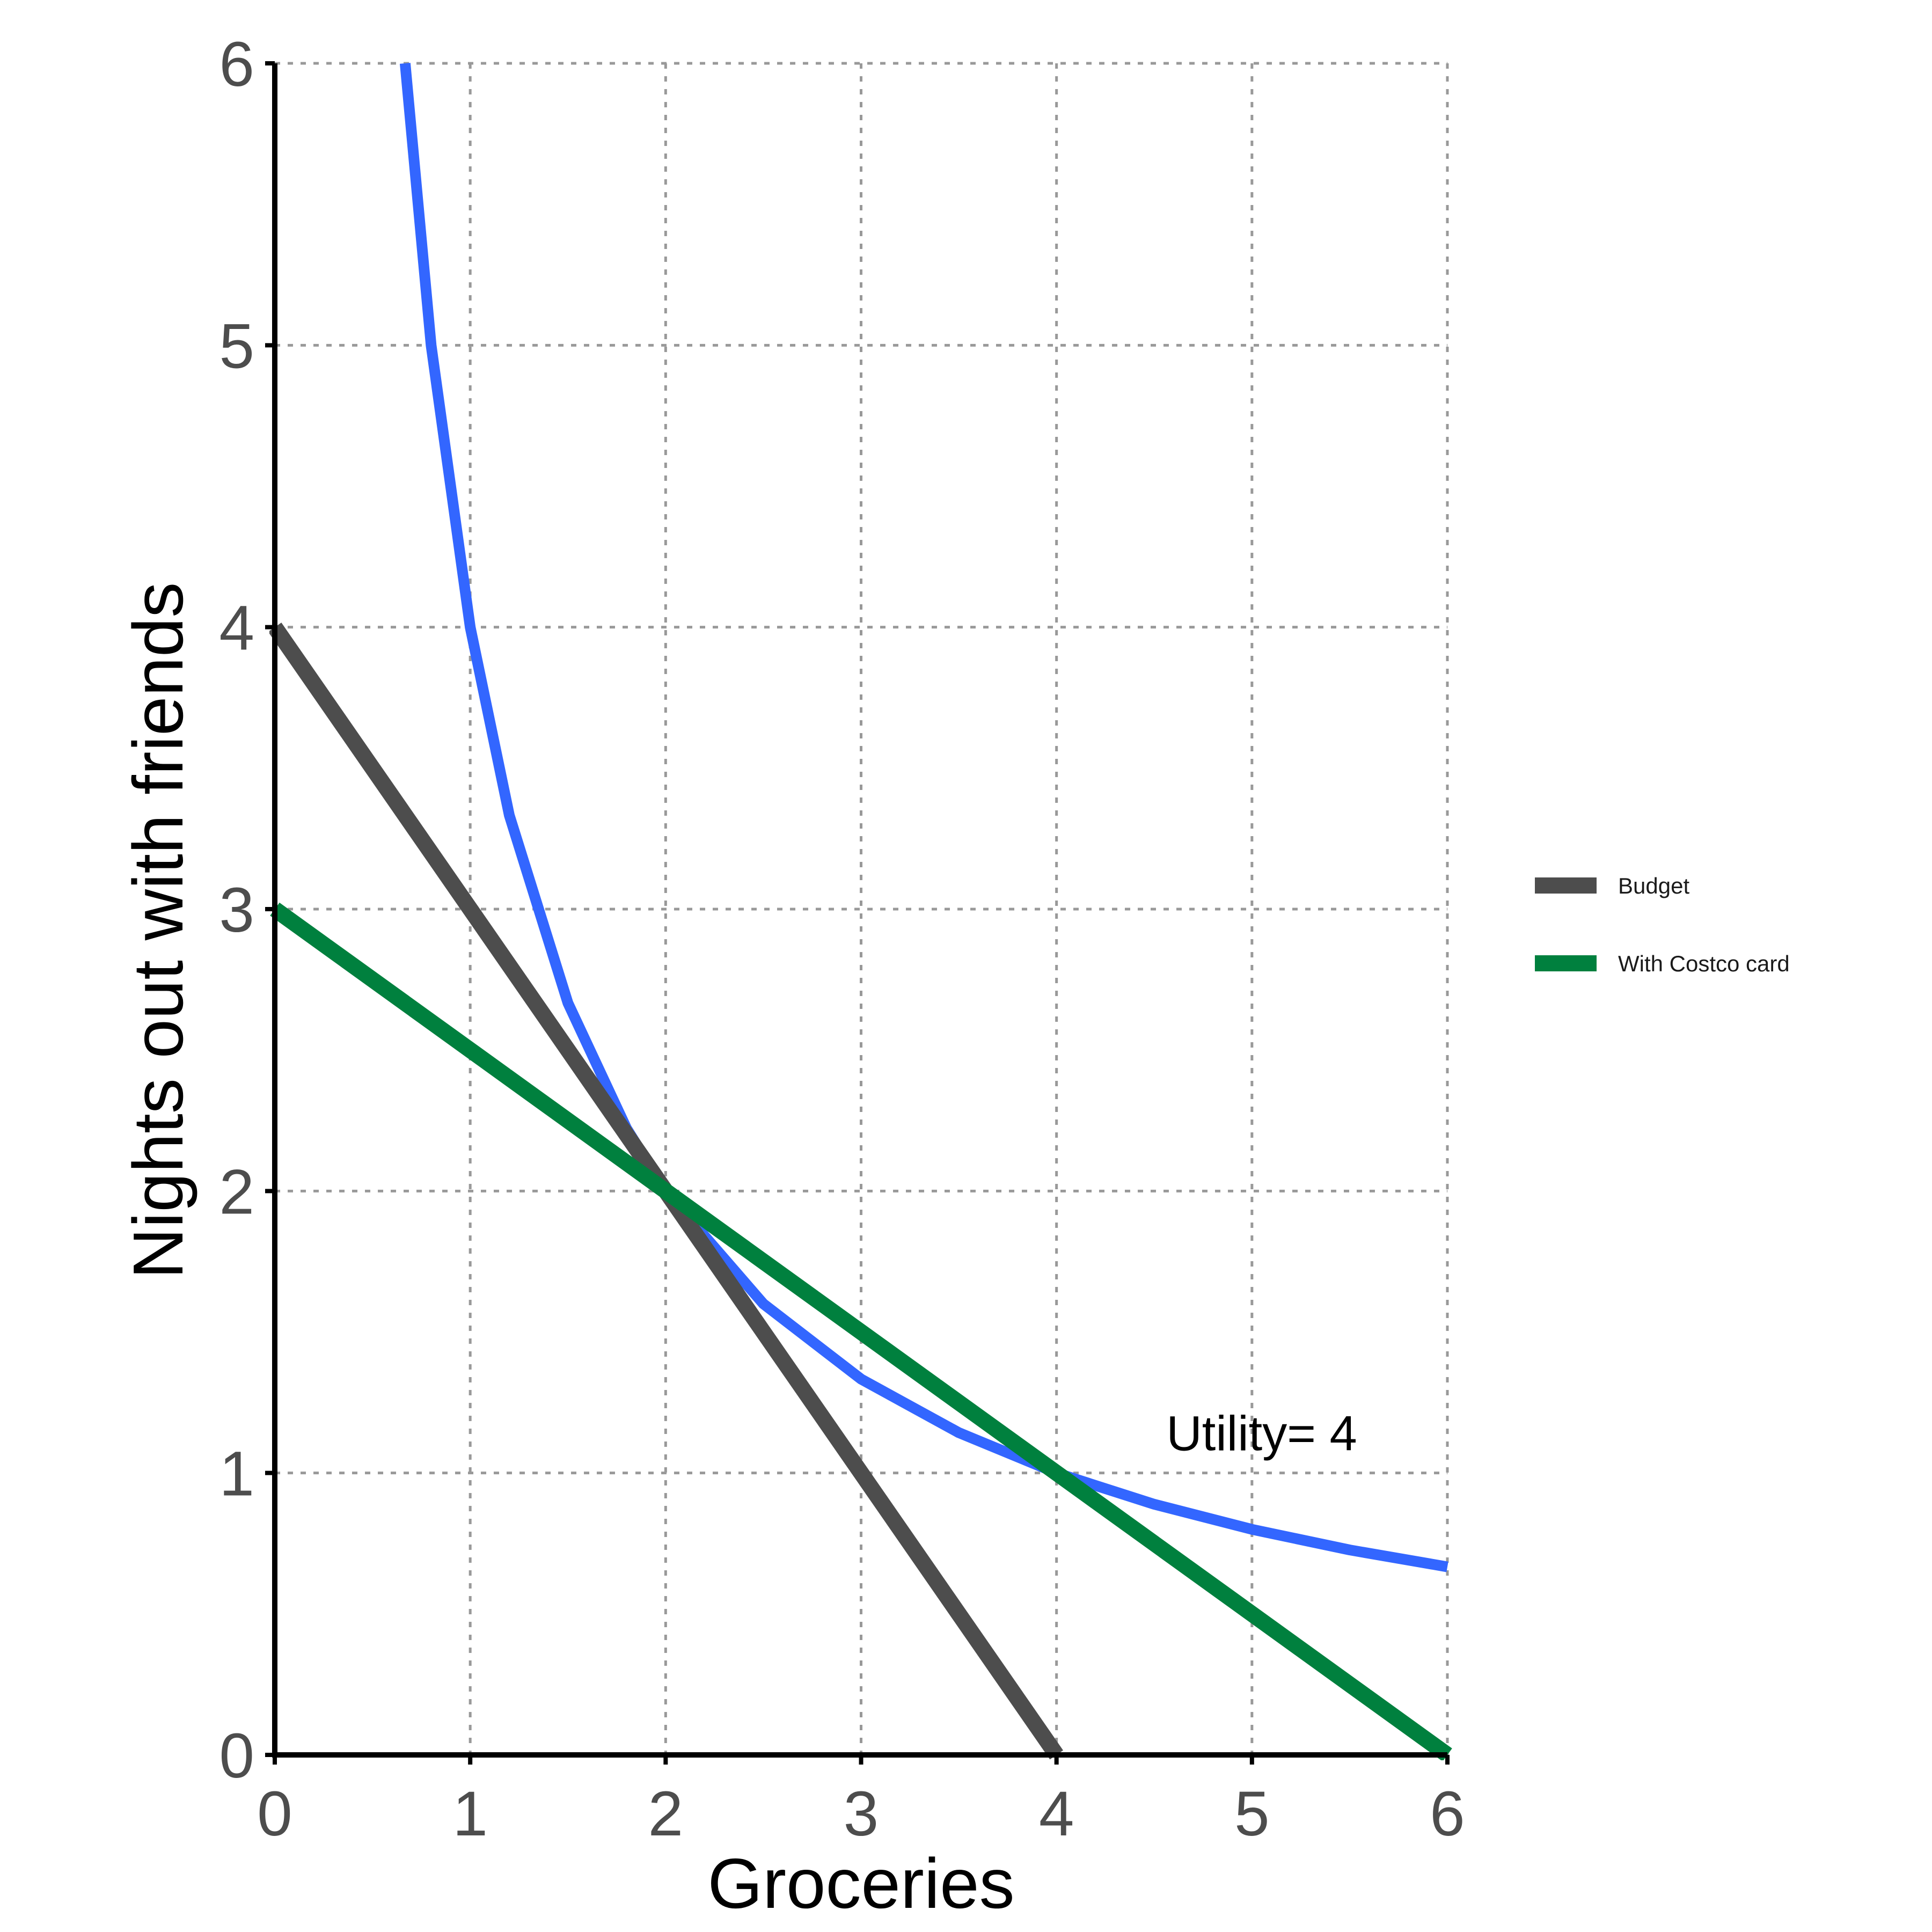 The height and width of the screenshot is (1932, 1932). Describe the element at coordinates (236, 1756) in the screenshot. I see `y-tick-label-0: 0` at that location.